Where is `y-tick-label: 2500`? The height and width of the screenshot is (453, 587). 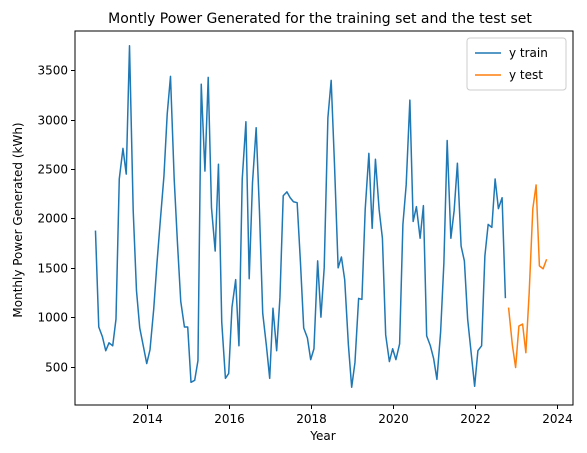 y-tick-label: 2500 is located at coordinates (52, 170).